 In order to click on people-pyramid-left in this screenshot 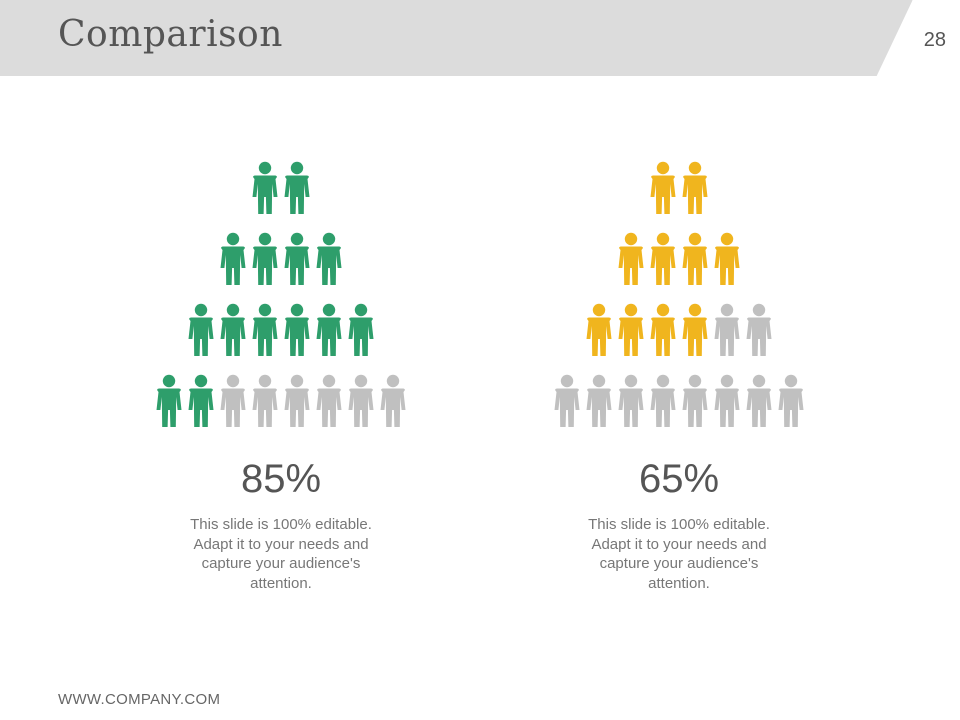, I will do `click(281, 290)`.